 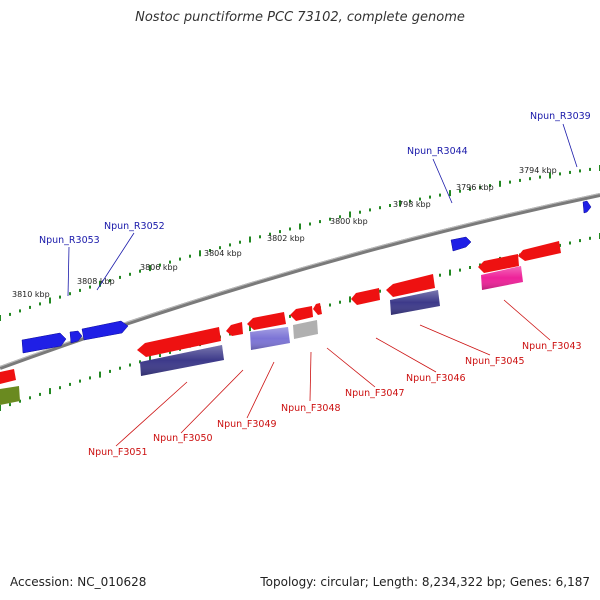 I want to click on leader-f3051, so click(x=151, y=414).